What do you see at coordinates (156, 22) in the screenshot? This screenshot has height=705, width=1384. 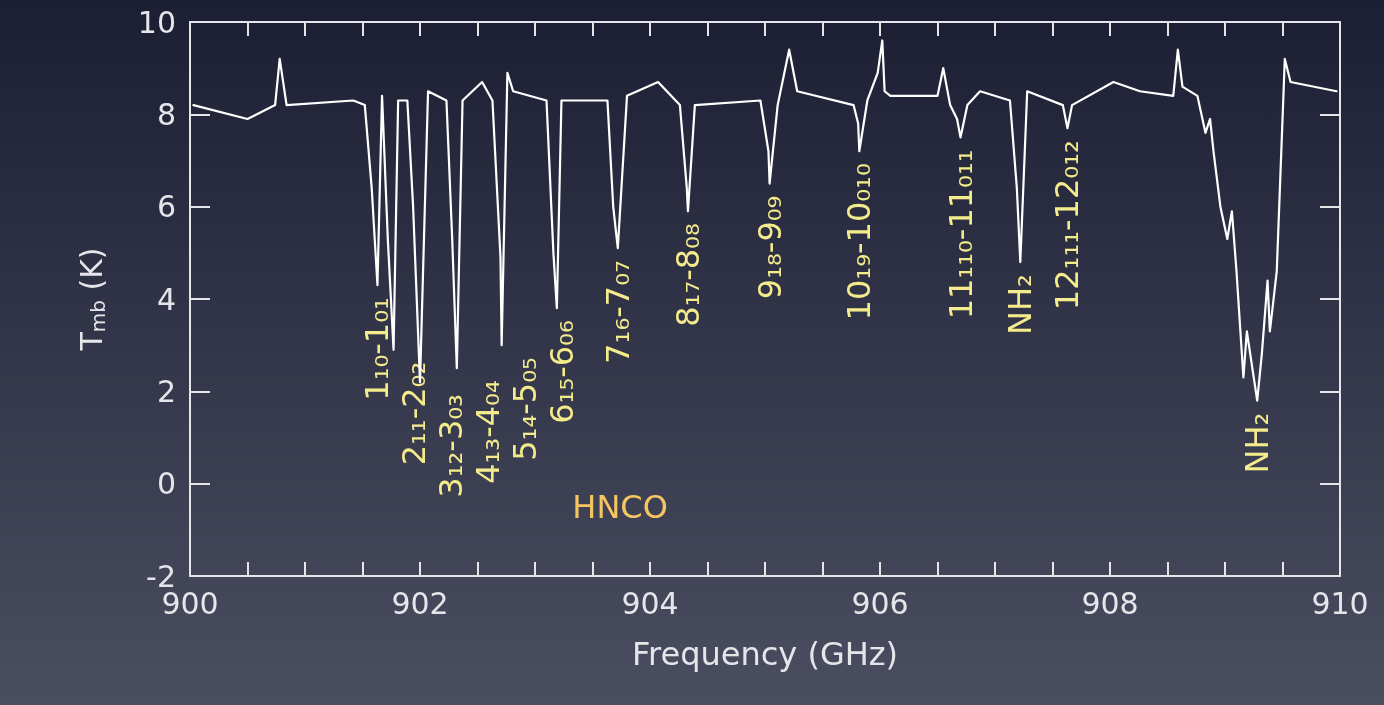 I see `y-tick-label: 10` at bounding box center [156, 22].